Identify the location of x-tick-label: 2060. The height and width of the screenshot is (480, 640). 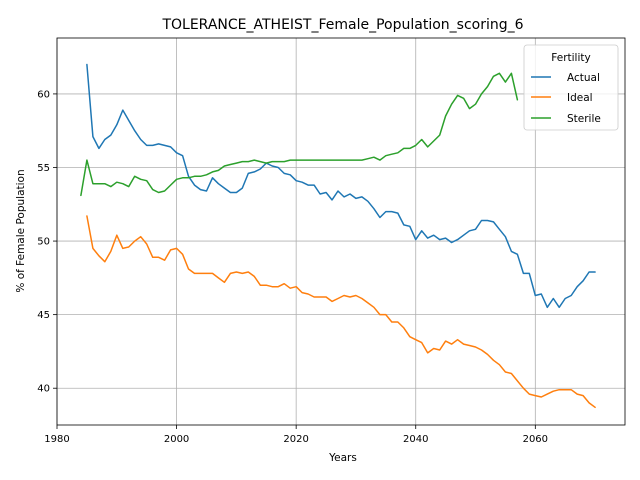
(535, 439).